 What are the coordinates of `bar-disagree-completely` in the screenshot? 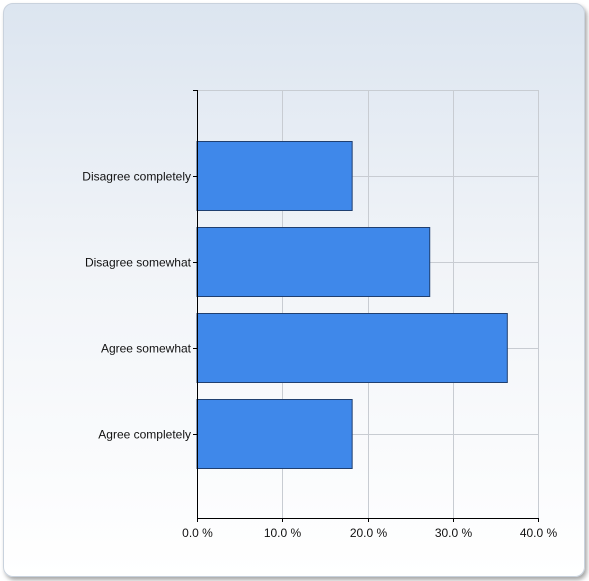 It's located at (274, 176).